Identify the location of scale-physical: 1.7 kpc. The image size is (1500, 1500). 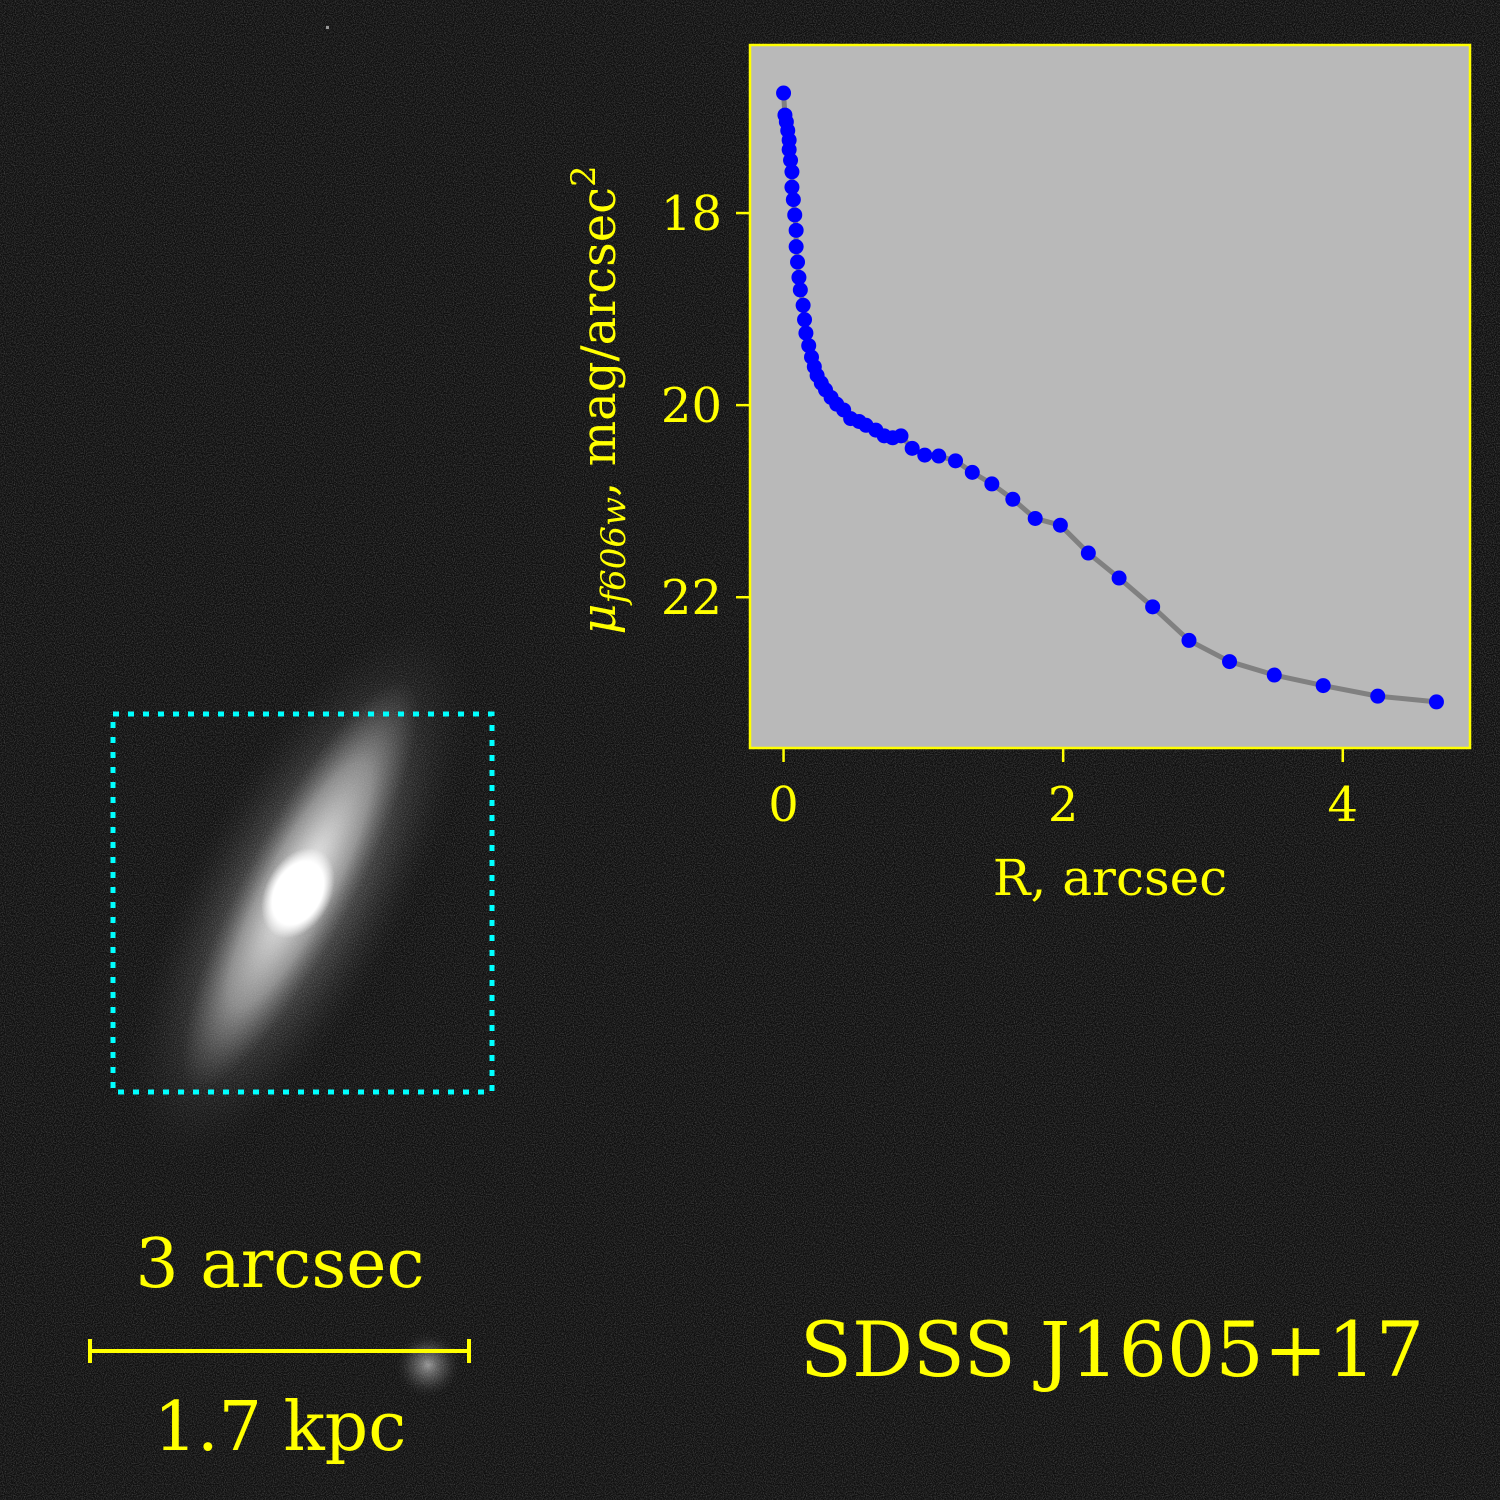
(280, 1427).